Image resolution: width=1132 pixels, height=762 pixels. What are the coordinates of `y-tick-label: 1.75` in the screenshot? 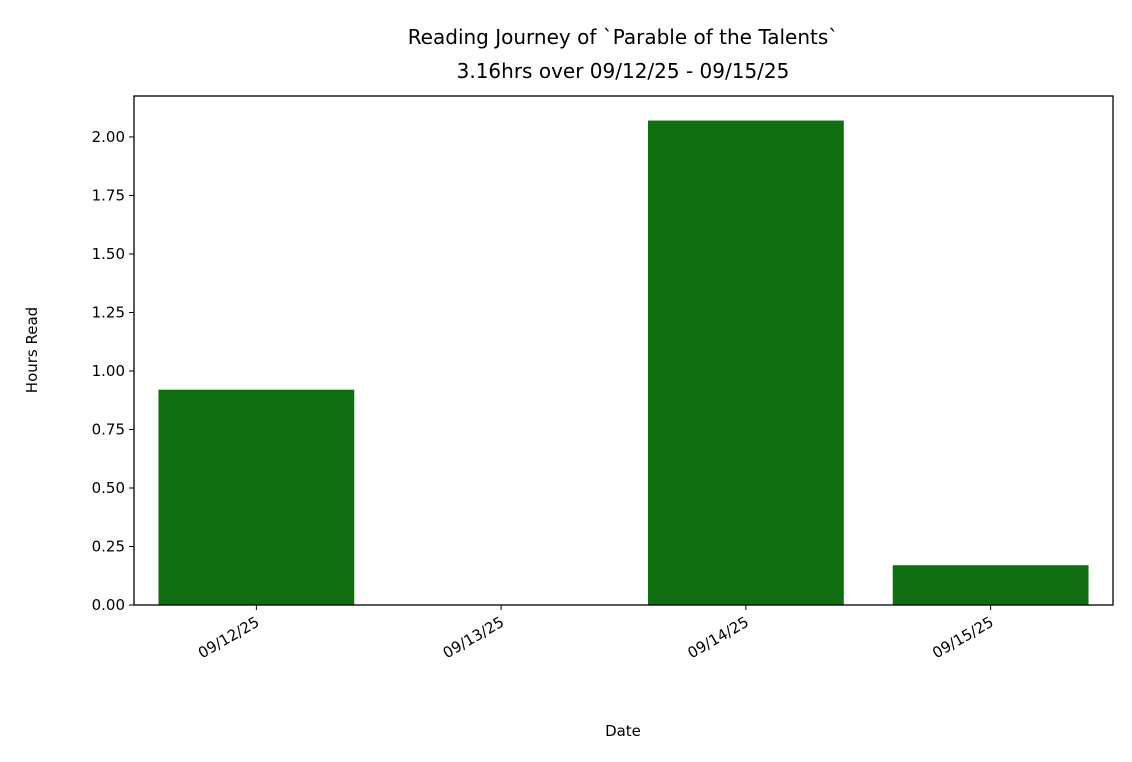 It's located at (108, 195).